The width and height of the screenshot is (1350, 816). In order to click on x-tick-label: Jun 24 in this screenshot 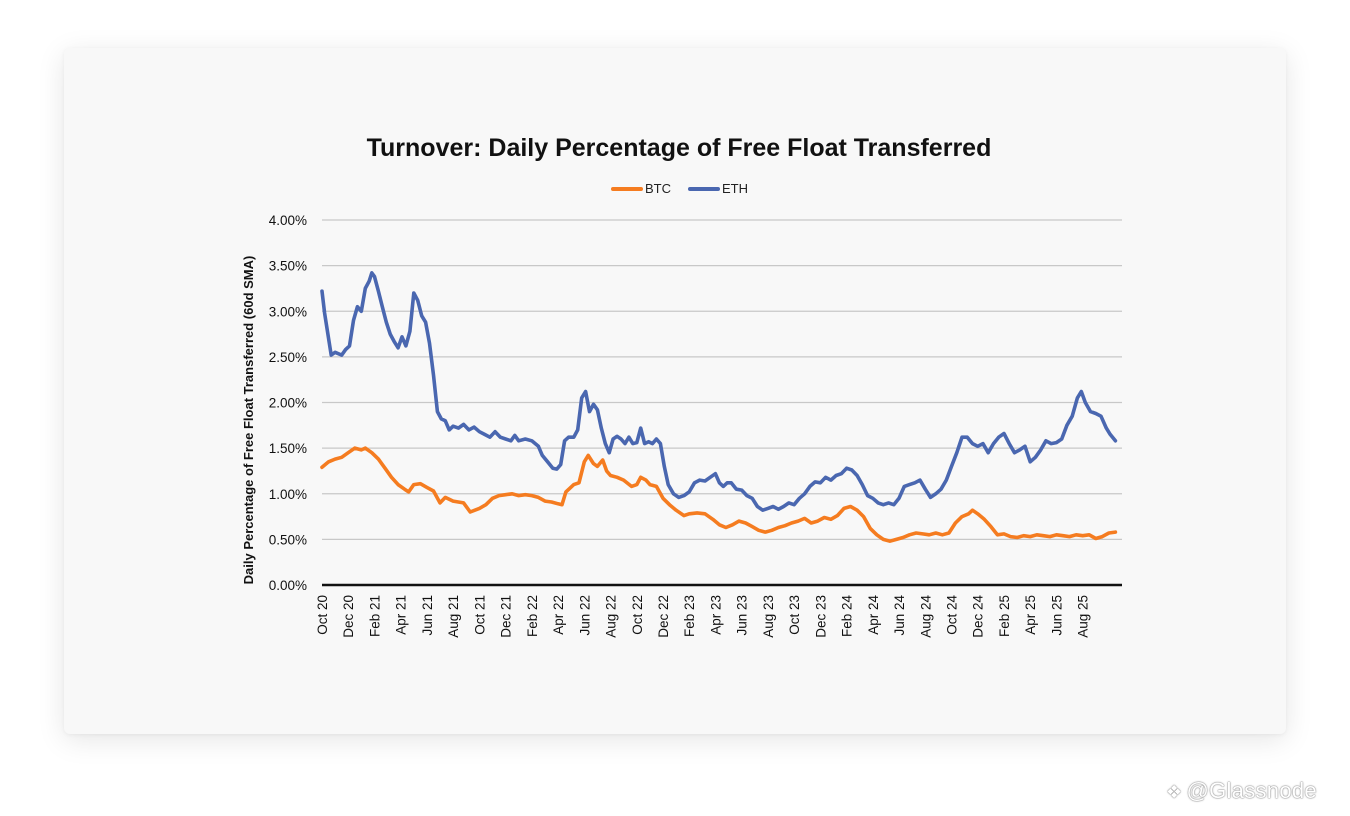, I will do `click(899, 615)`.